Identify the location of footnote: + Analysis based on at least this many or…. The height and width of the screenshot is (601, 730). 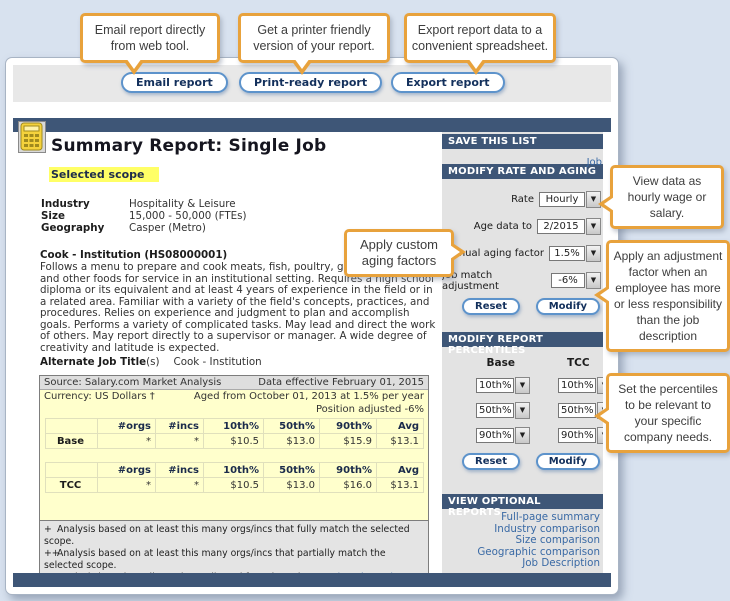
(234, 536).